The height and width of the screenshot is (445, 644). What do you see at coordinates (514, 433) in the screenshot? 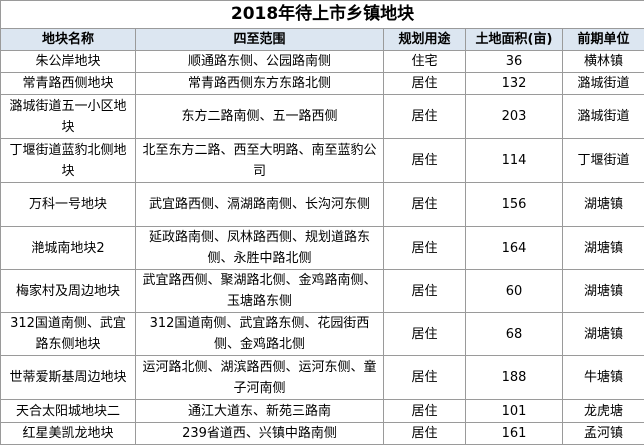
I see `cell: 161` at bounding box center [514, 433].